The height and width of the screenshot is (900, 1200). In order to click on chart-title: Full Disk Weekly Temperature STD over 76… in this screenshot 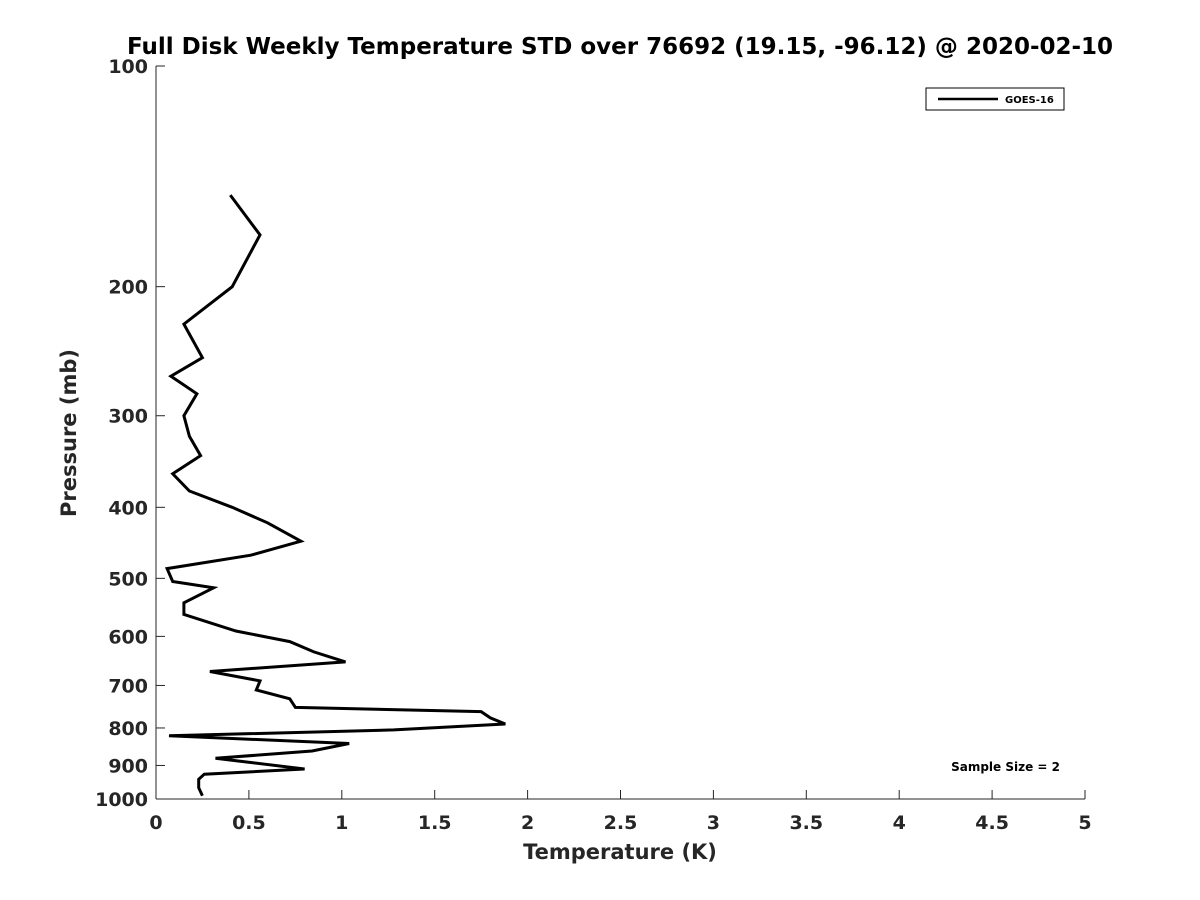, I will do `click(620, 47)`.